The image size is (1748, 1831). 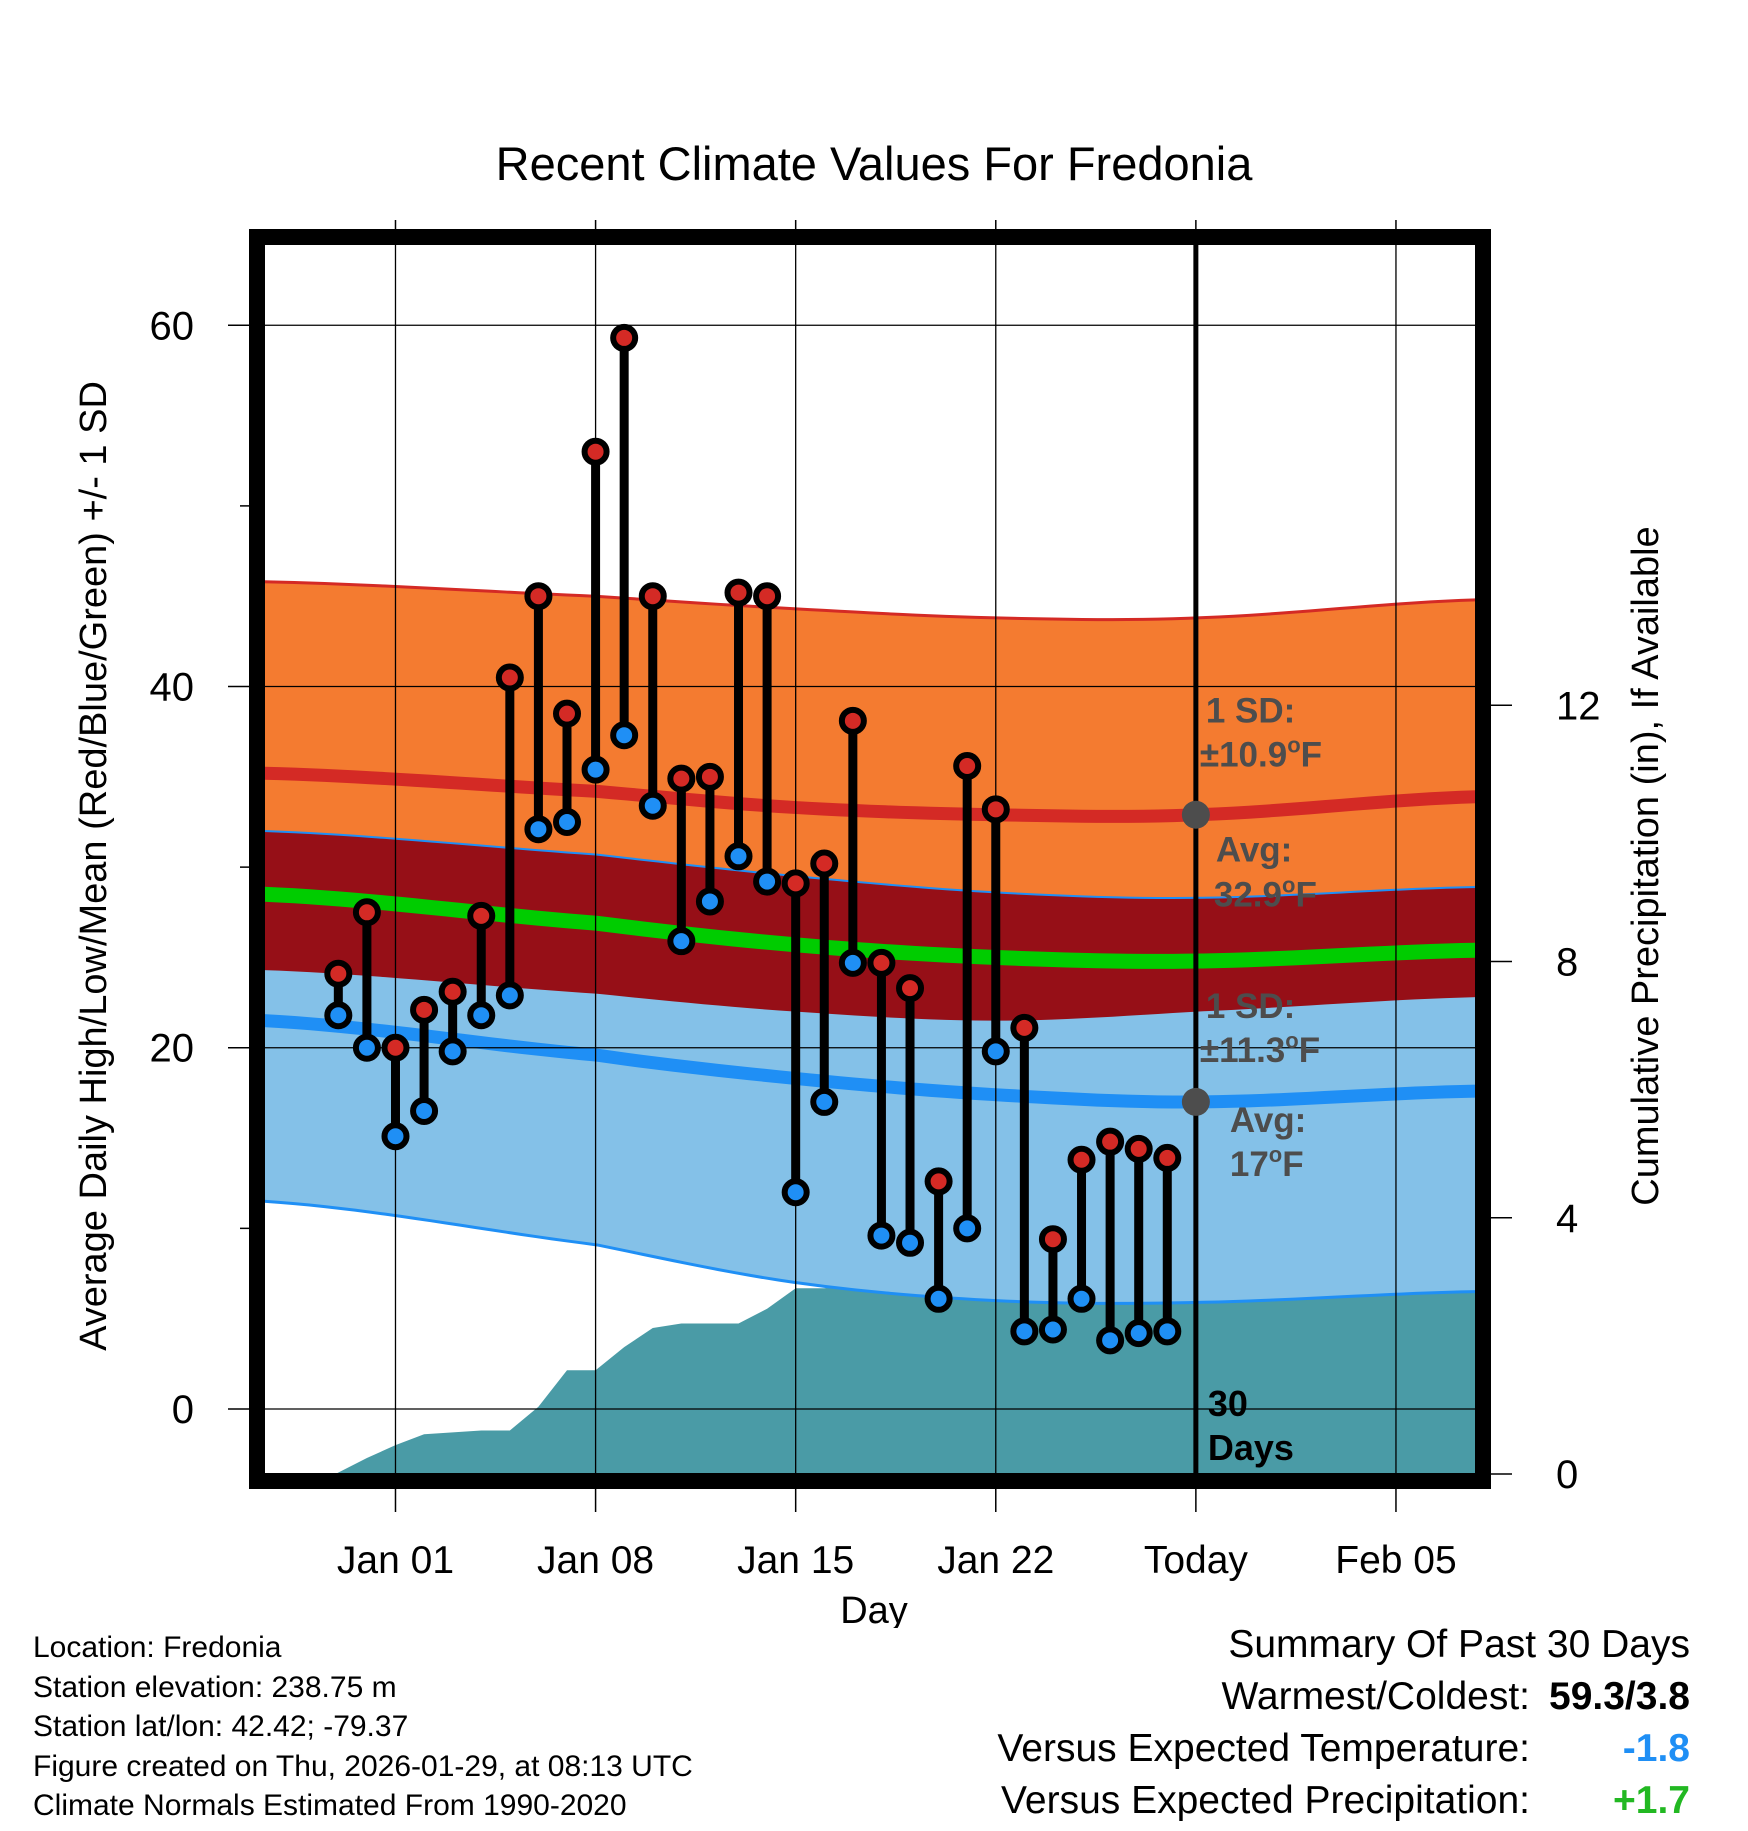 What do you see at coordinates (1395, 1560) in the screenshot?
I see `x-tick-label: Feb 05` at bounding box center [1395, 1560].